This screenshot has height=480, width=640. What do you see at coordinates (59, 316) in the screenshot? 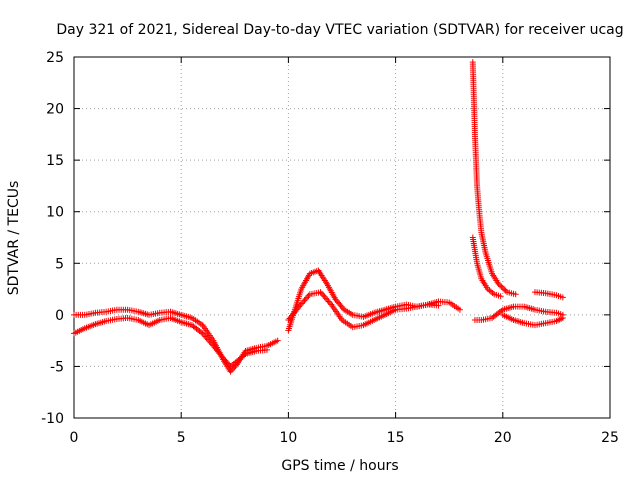
I see `y-tick-label: 0` at bounding box center [59, 316].